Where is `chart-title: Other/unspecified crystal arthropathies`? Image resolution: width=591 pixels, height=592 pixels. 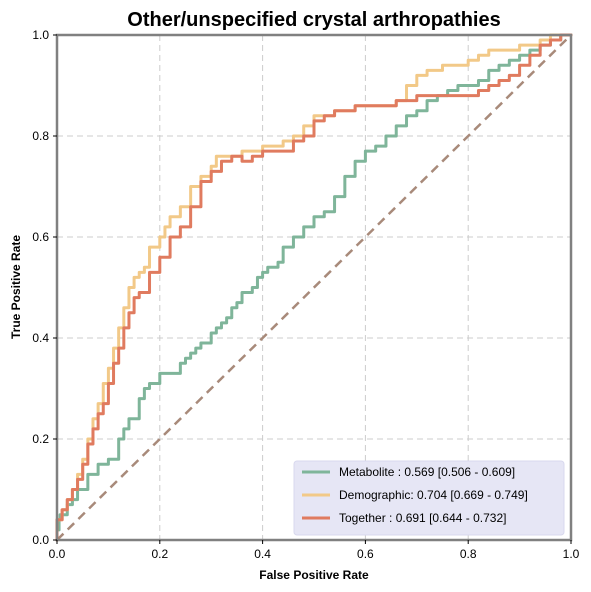 chart-title: Other/unspecified crystal arthropathies is located at coordinates (313, 20).